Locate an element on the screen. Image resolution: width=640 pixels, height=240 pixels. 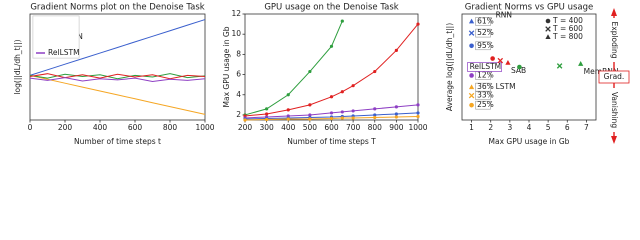
y-tick-label: 10 is located at coordinates (236, 33).